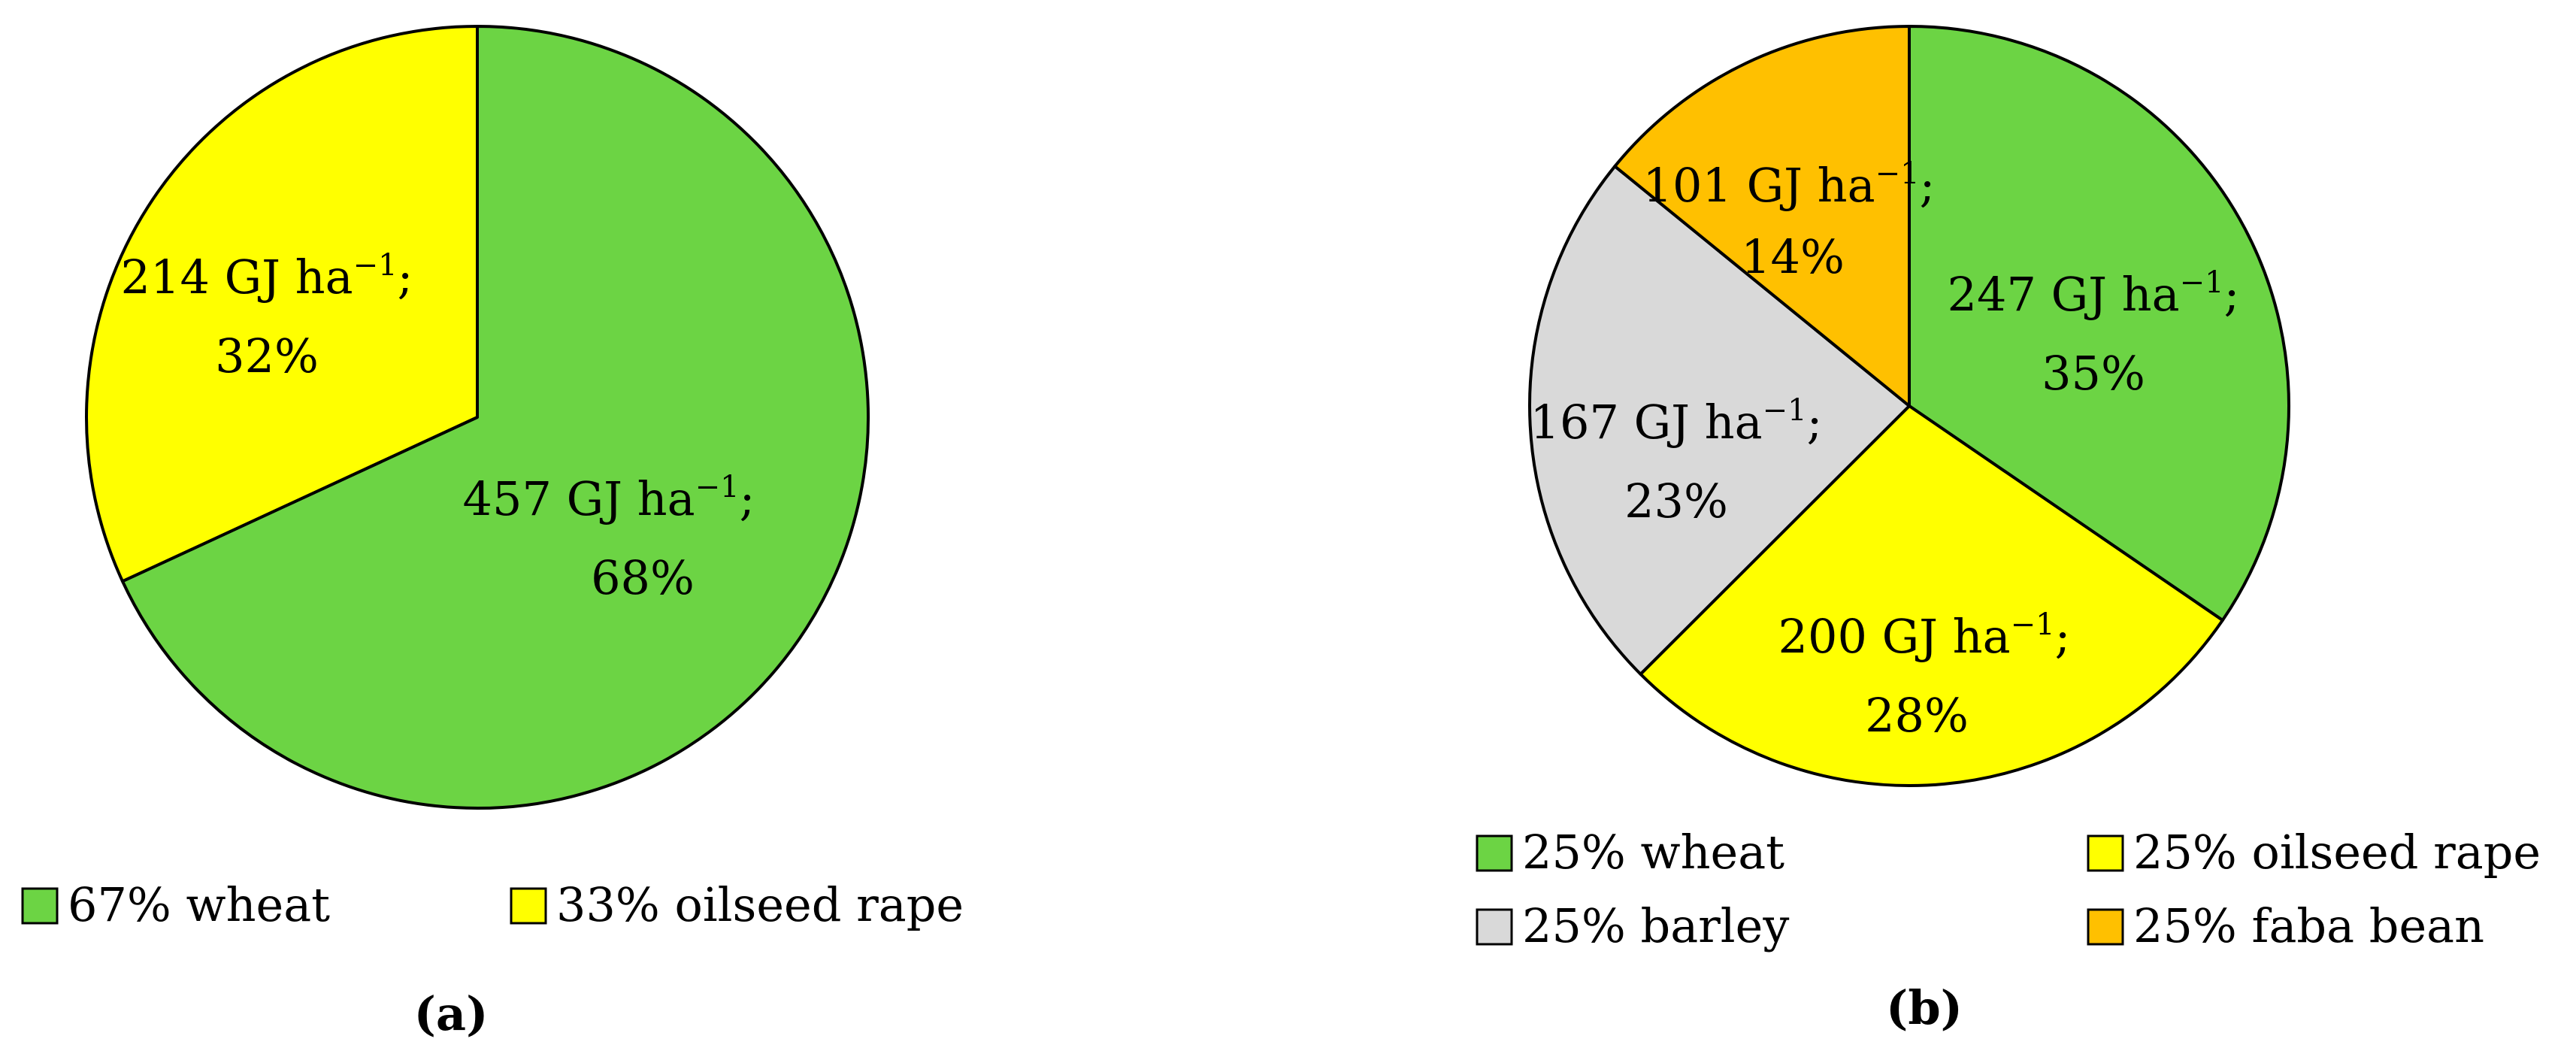  What do you see at coordinates (2094, 293) in the screenshot?
I see `slice-label-value-wheat-b: 247 GJ ha−1;` at bounding box center [2094, 293].